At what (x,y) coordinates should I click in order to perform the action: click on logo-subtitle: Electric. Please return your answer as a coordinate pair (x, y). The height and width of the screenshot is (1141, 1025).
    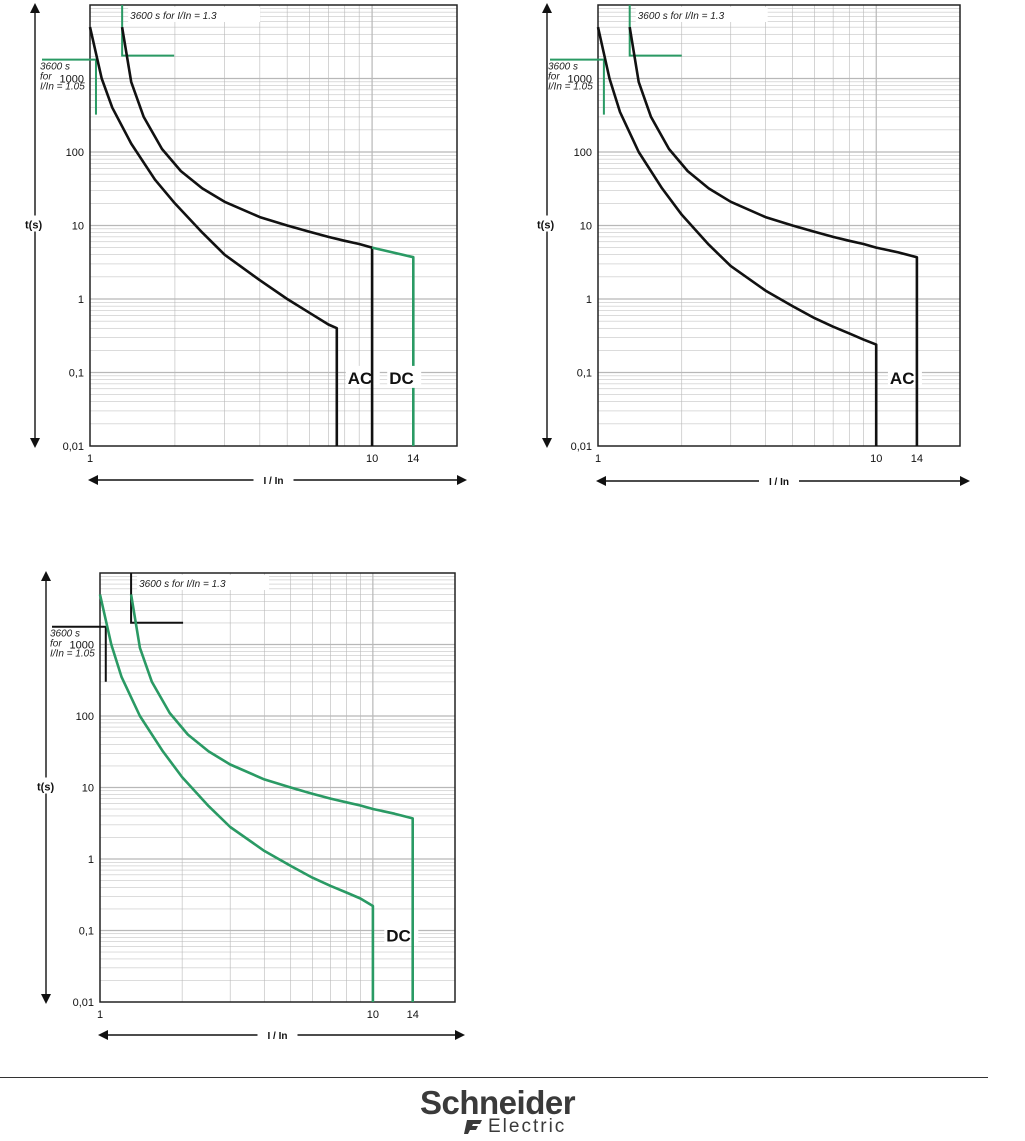
    Looking at the image, I should click on (527, 1126).